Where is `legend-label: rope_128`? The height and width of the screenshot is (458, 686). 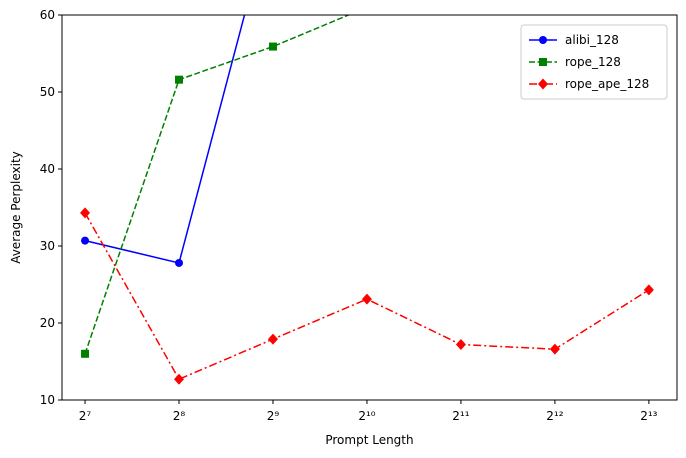 legend-label: rope_128 is located at coordinates (593, 62).